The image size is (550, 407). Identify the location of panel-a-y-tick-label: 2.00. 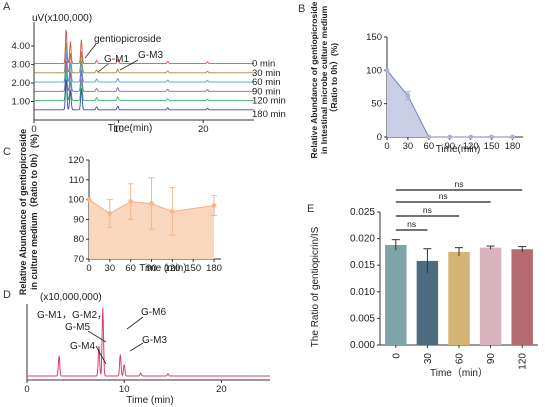
(21, 83).